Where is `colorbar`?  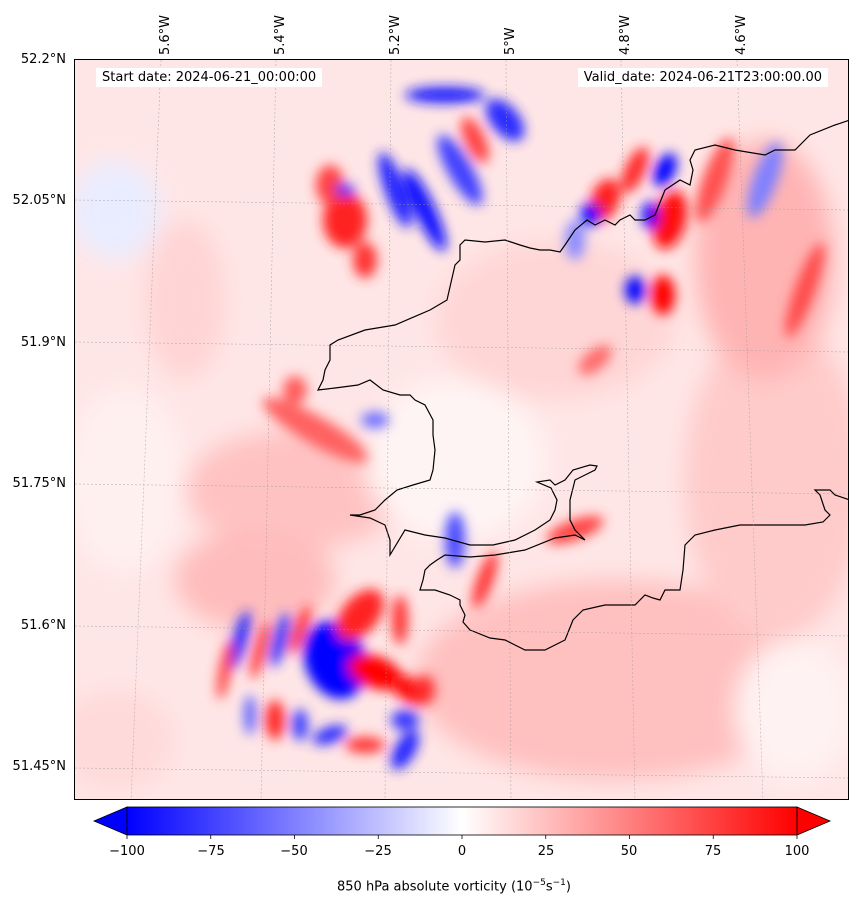 colorbar is located at coordinates (462, 822).